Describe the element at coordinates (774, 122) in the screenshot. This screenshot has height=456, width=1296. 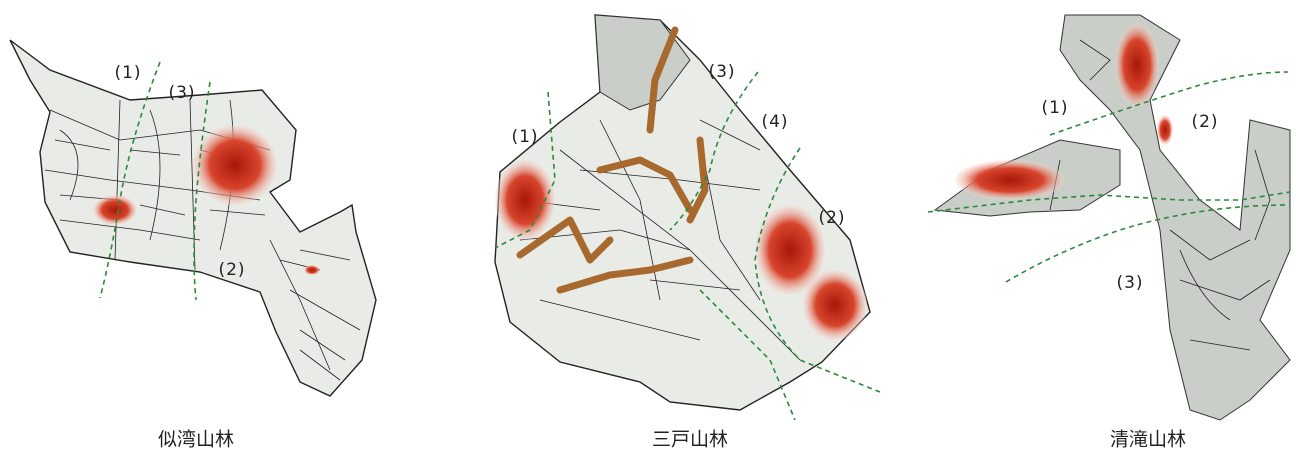
I see `zone-label: (4)` at that location.